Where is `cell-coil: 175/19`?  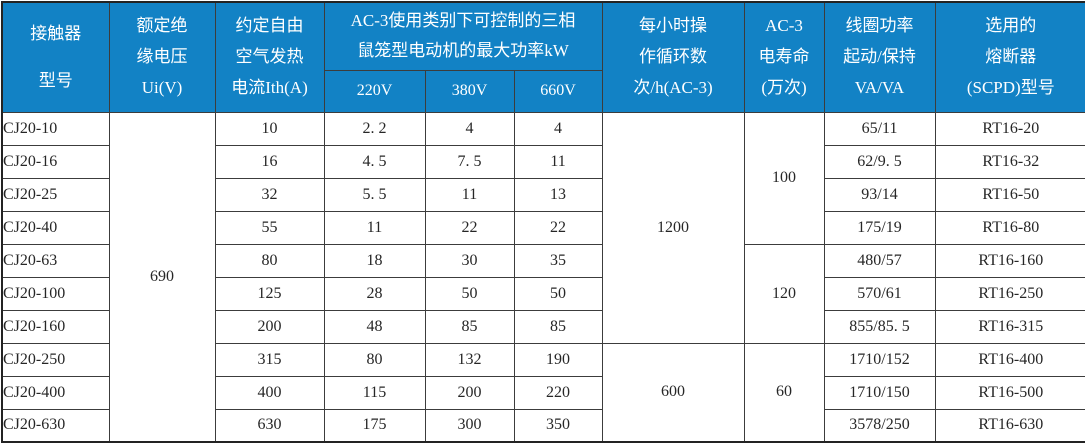
cell-coil: 175/19 is located at coordinates (879, 227).